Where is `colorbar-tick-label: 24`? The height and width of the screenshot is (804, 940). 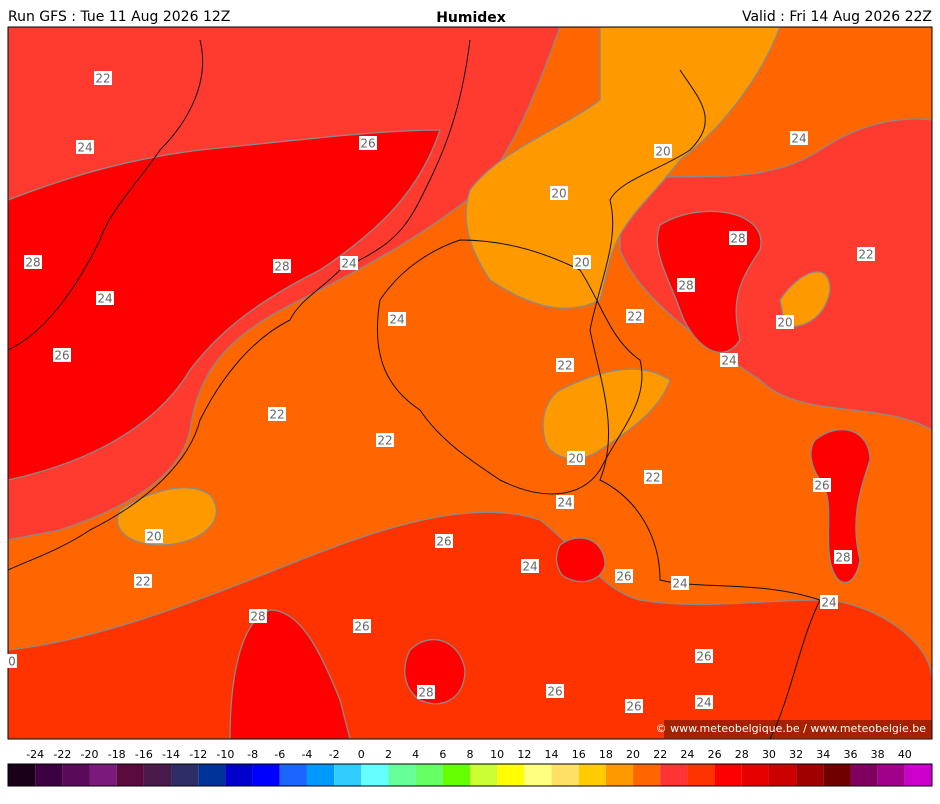
colorbar-tick-label: 24 is located at coordinates (687, 754).